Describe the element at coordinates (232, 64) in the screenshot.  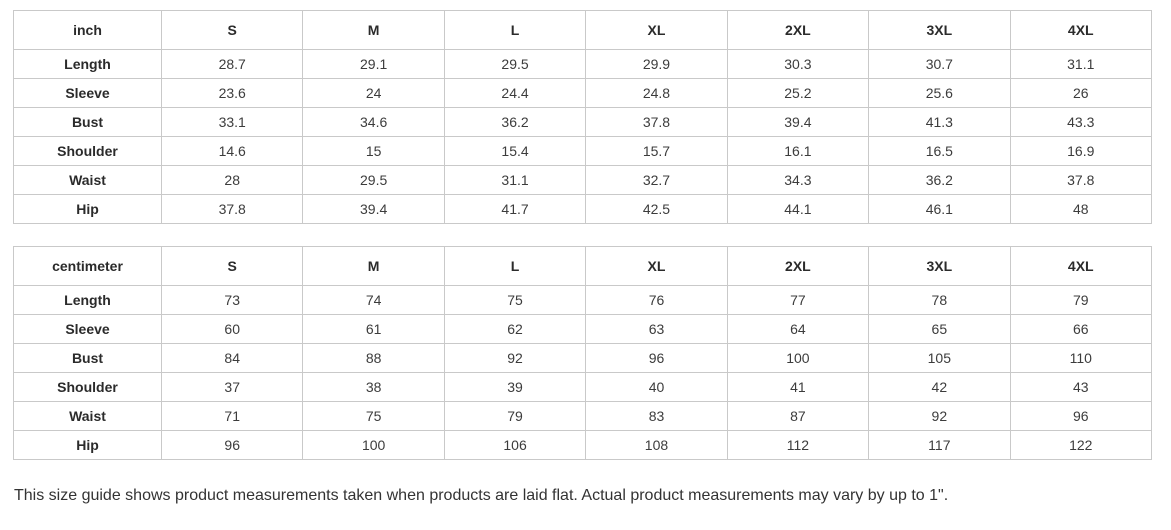
I see `measurement-value: 28.7` at that location.